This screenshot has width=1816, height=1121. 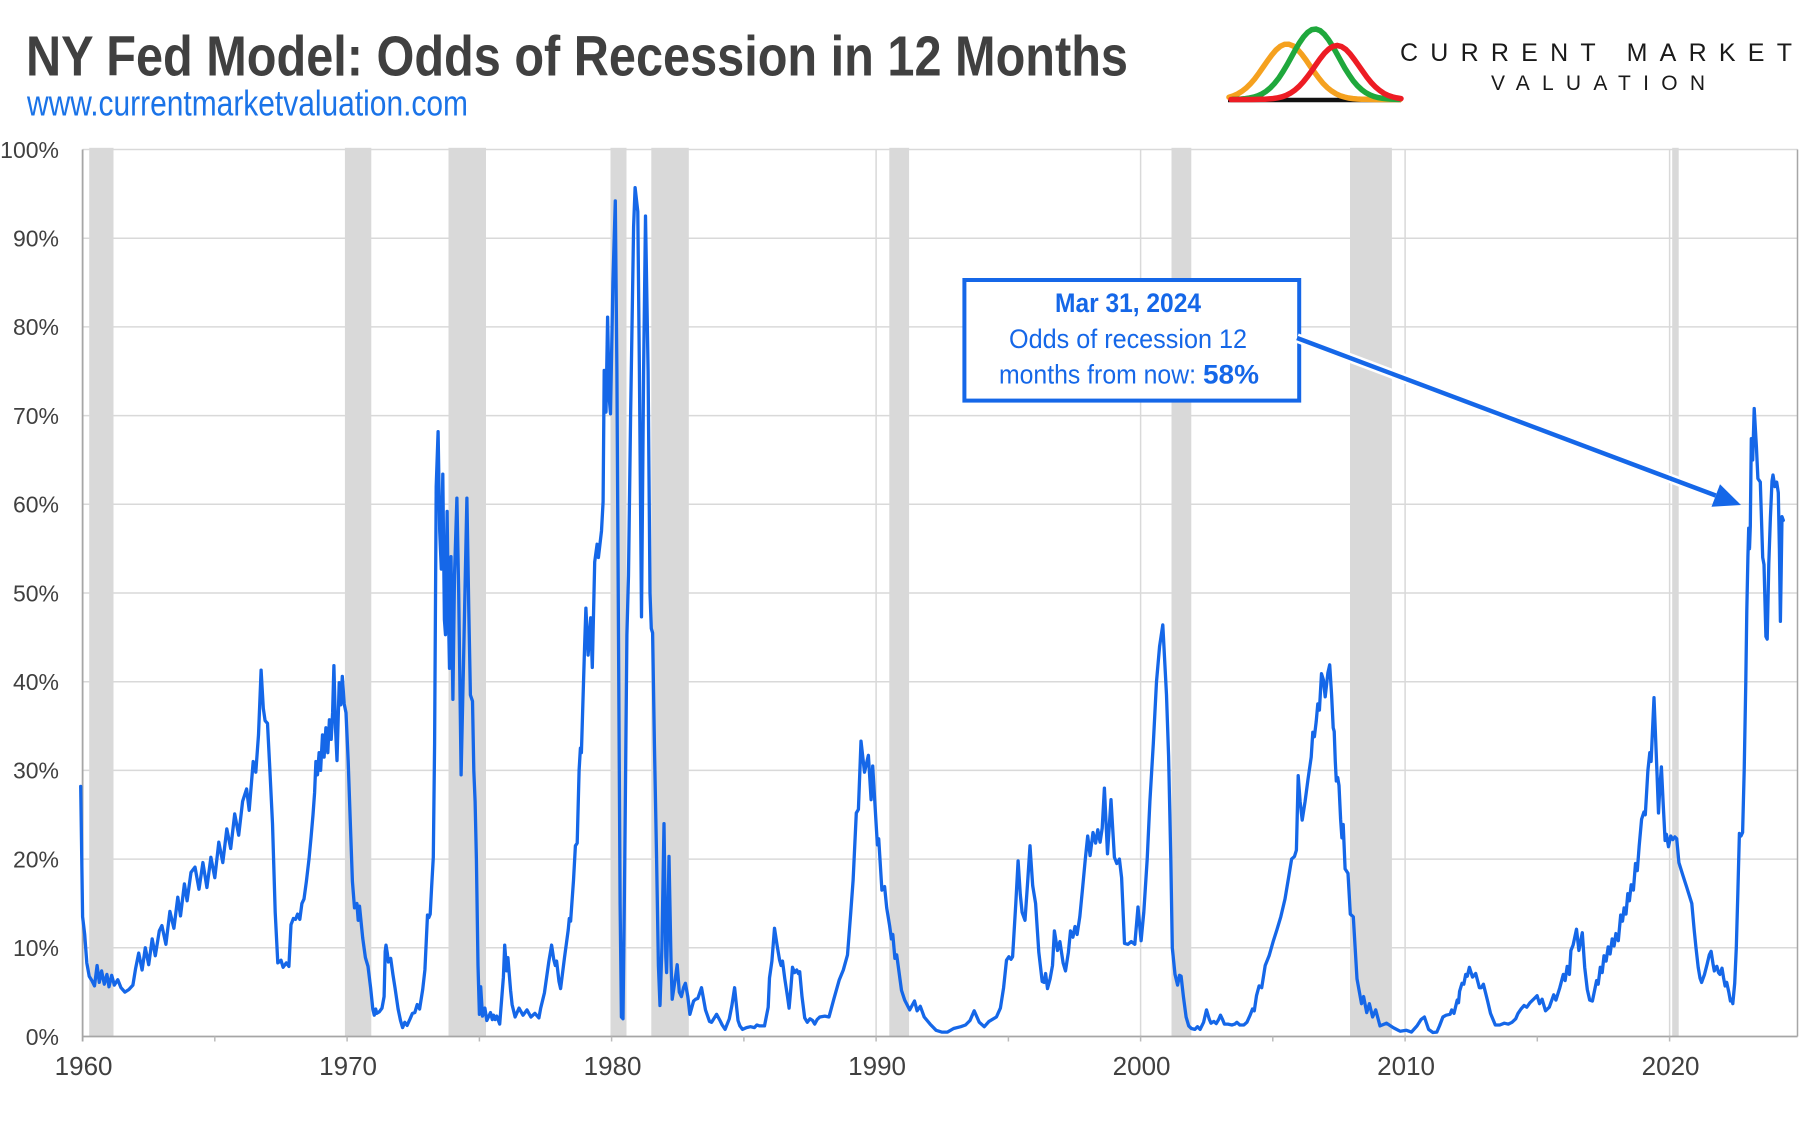 I want to click on svg-text: 2020, so click(x=1671, y=1066).